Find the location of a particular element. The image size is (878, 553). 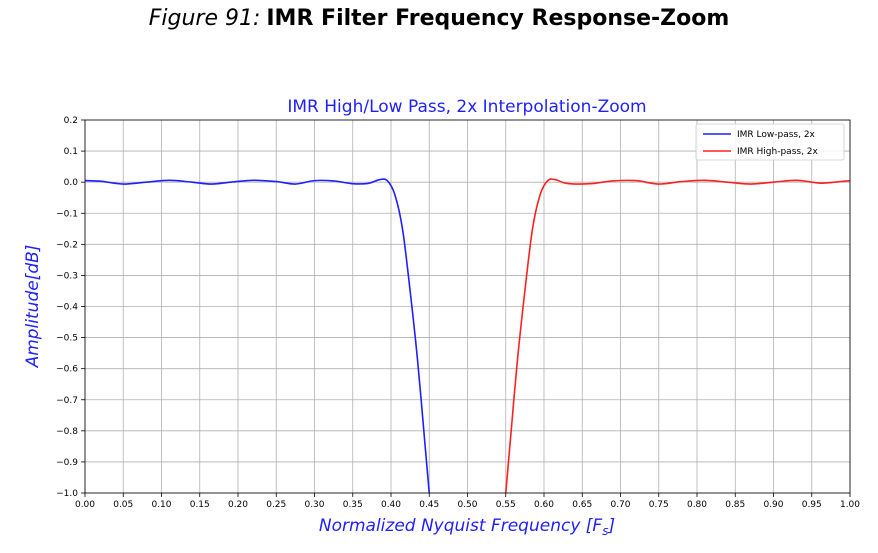

x-tick-label: 0.10 is located at coordinates (161, 505).